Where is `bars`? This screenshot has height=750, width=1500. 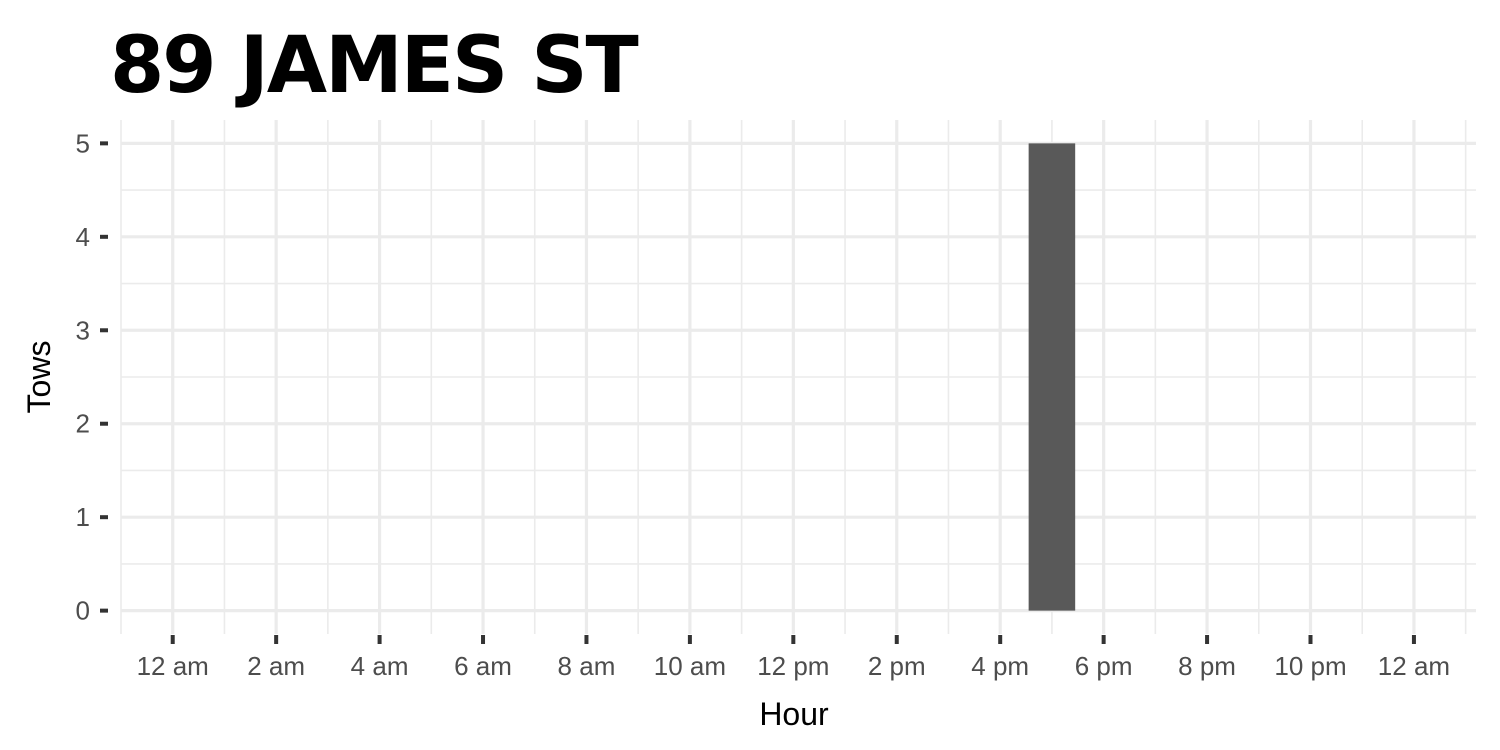 bars is located at coordinates (1052, 377).